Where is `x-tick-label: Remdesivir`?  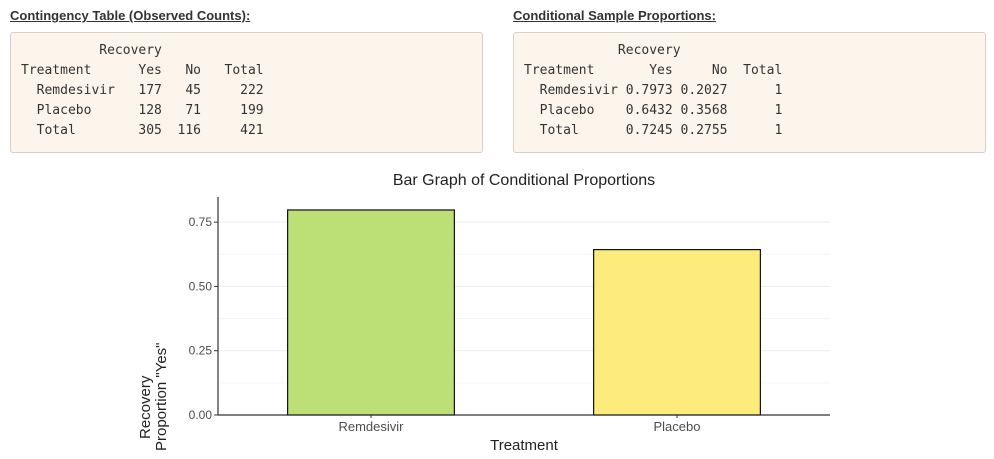 x-tick-label: Remdesivir is located at coordinates (371, 426).